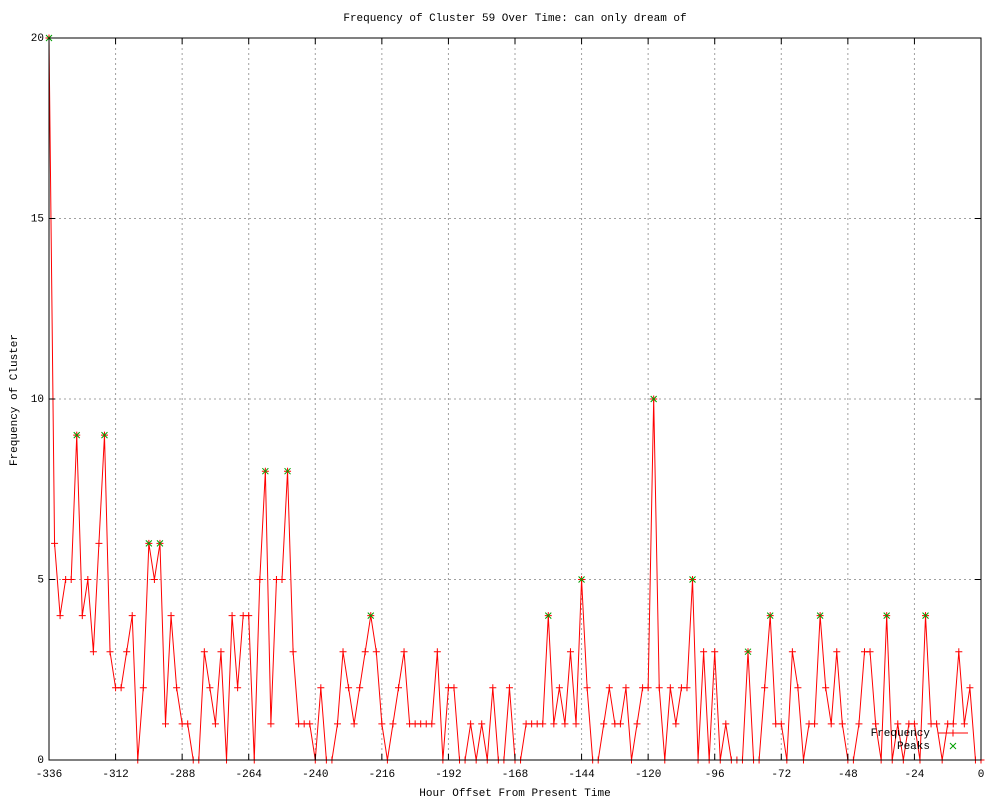 The width and height of the screenshot is (1000, 800). What do you see at coordinates (182, 775) in the screenshot?
I see `x-tick-label: -288` at bounding box center [182, 775].